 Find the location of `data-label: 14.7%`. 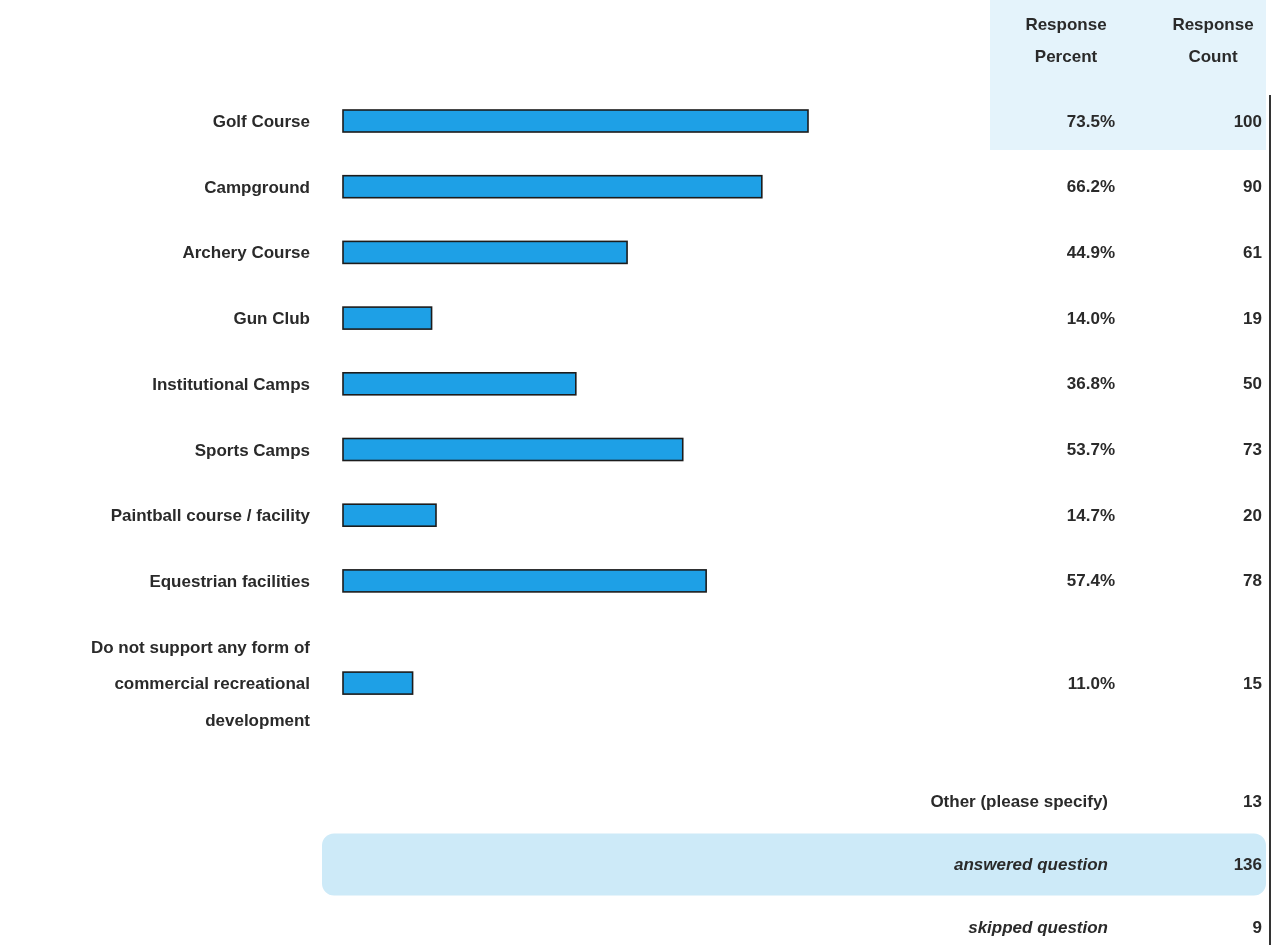

data-label: 14.7% is located at coordinates (1090, 515).